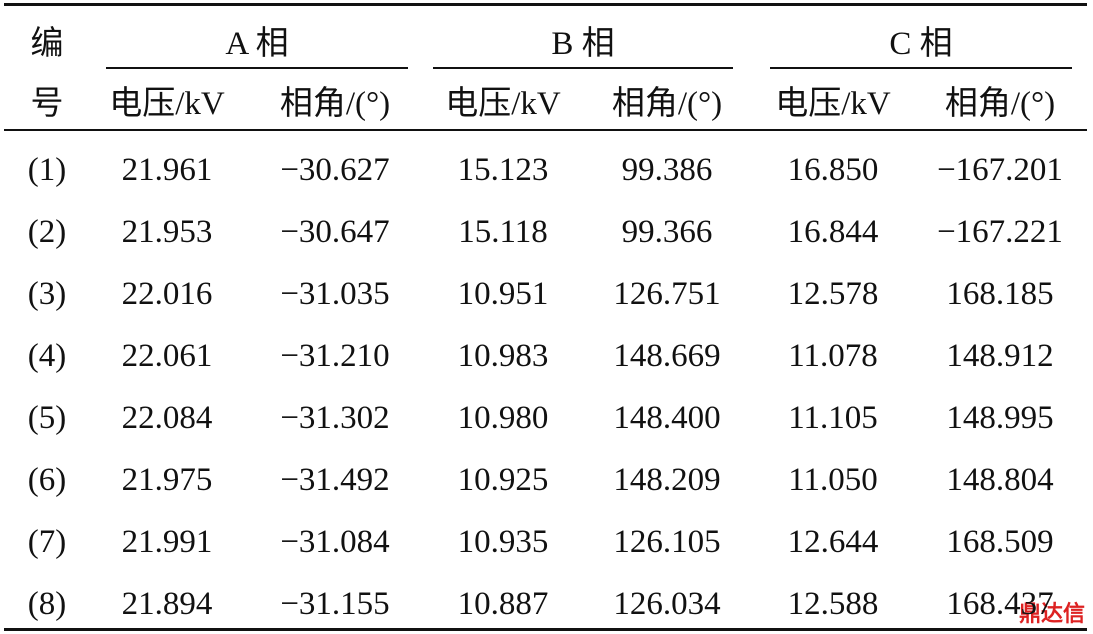 Image resolution: width=1093 pixels, height=634 pixels. I want to click on table-cell: 12.578, so click(833, 294).